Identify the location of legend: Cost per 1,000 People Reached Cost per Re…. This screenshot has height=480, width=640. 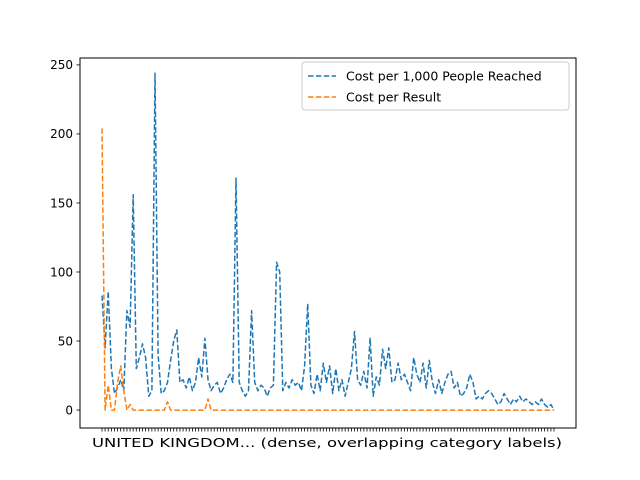
(435, 86).